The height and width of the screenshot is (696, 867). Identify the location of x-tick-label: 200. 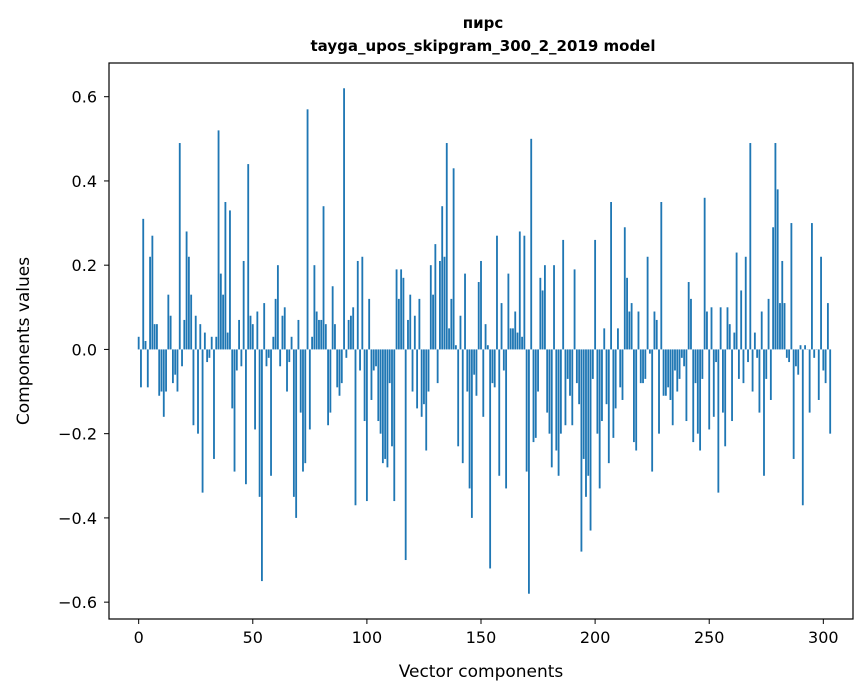
(595, 637).